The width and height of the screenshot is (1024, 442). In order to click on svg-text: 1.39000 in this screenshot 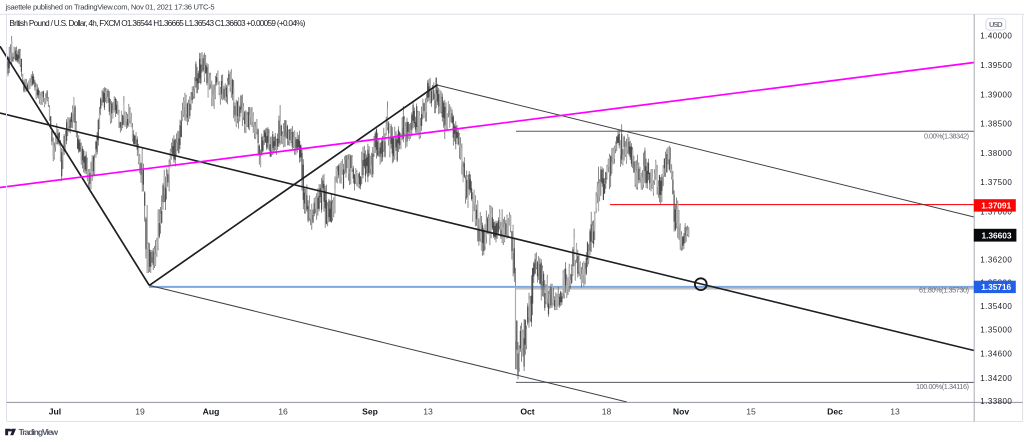, I will do `click(996, 94)`.